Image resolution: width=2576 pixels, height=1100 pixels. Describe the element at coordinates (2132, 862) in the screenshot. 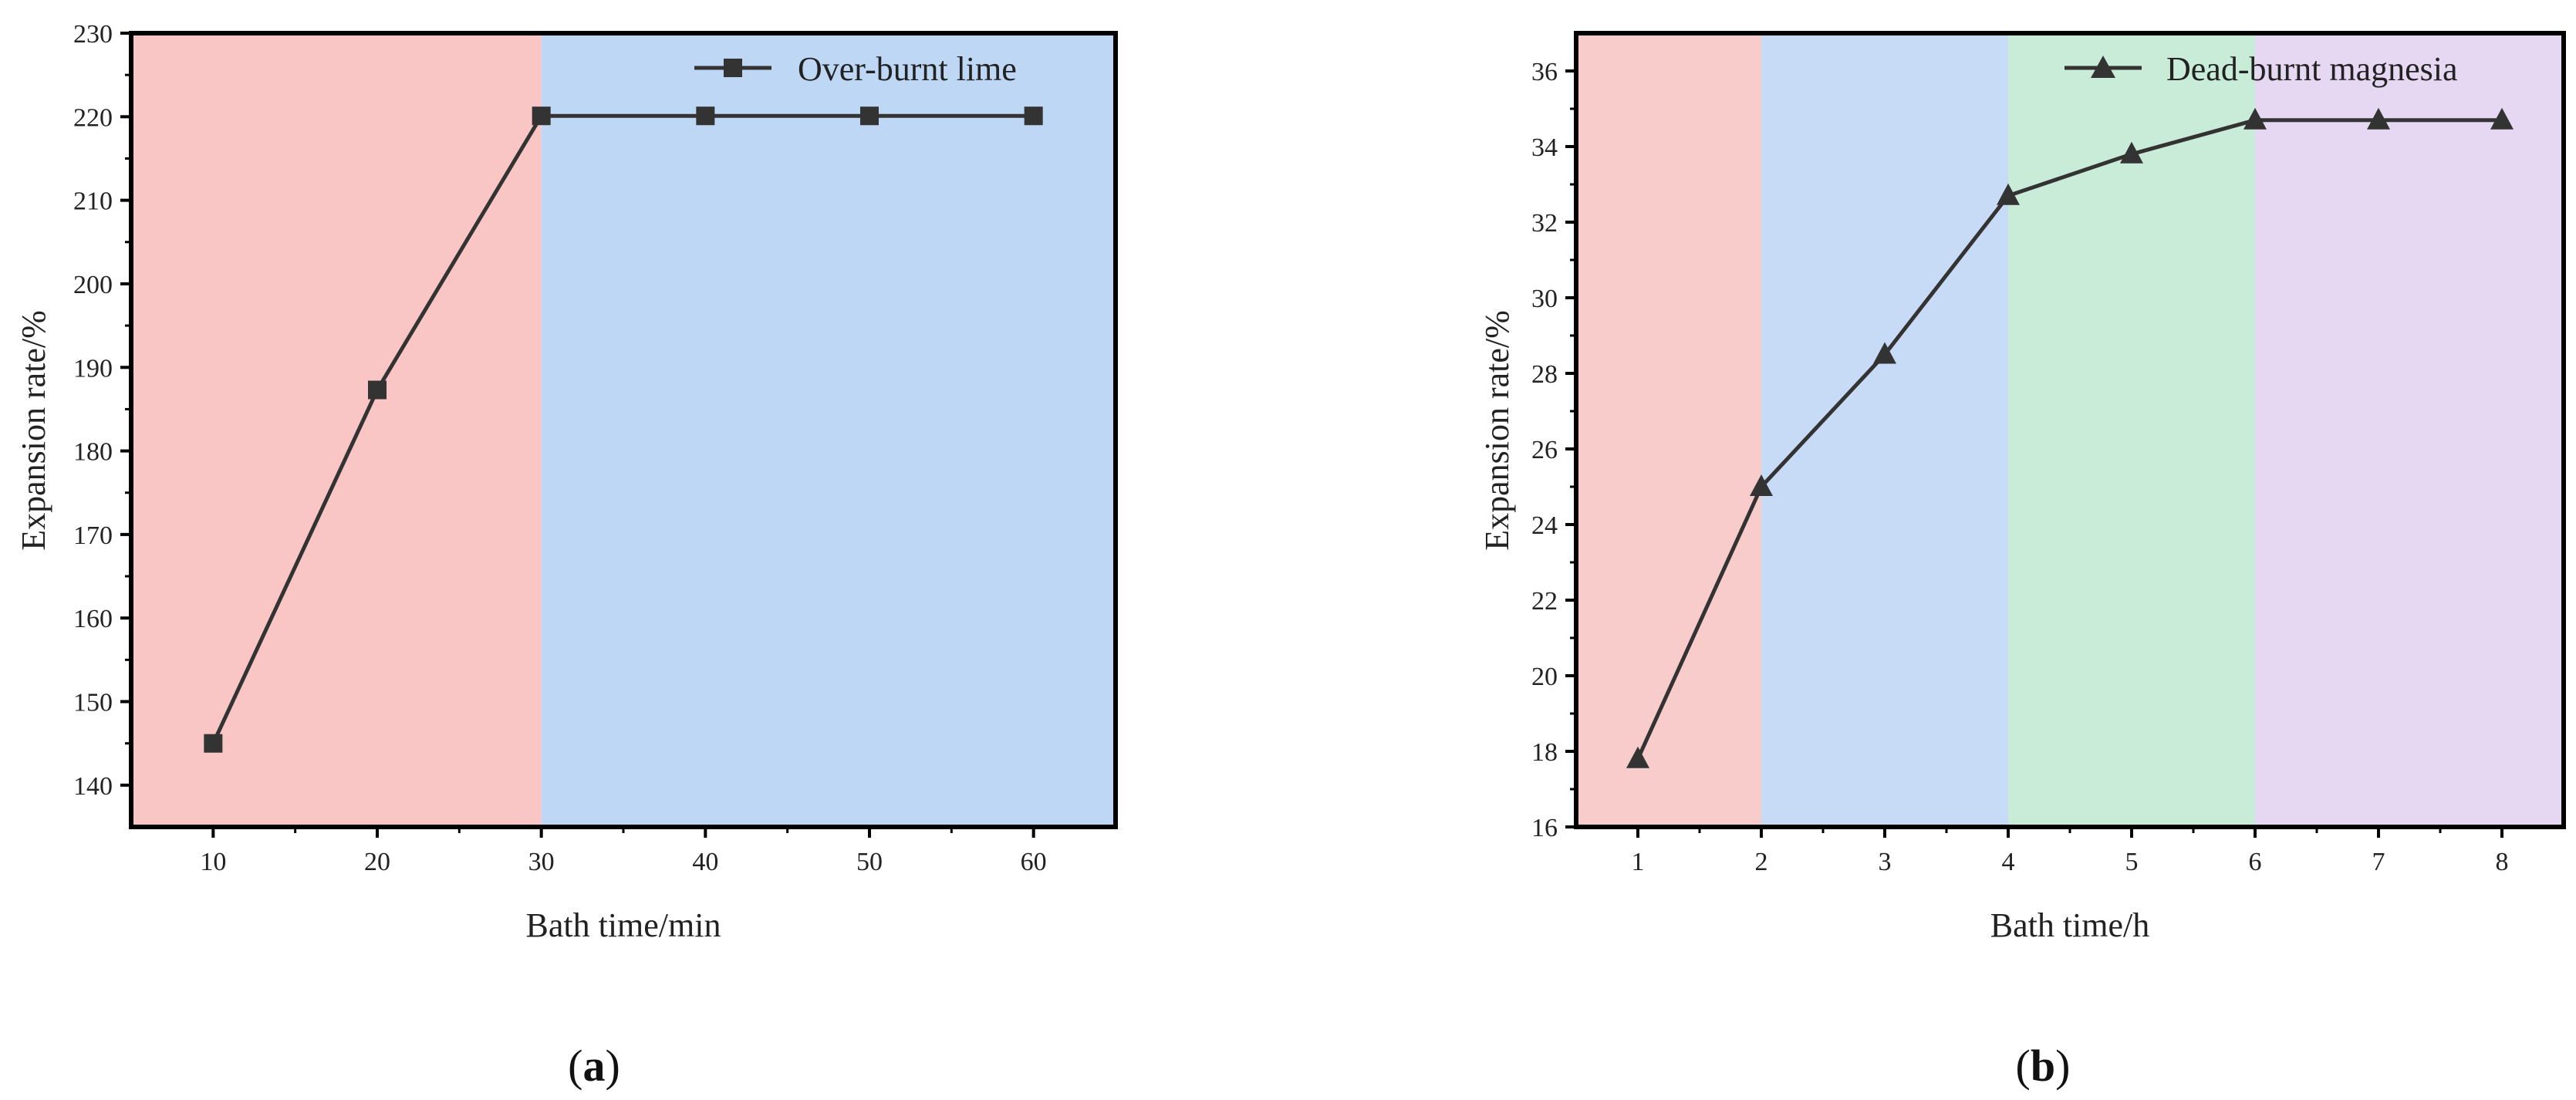

I see `chart-b-x-tick-label: 5` at that location.